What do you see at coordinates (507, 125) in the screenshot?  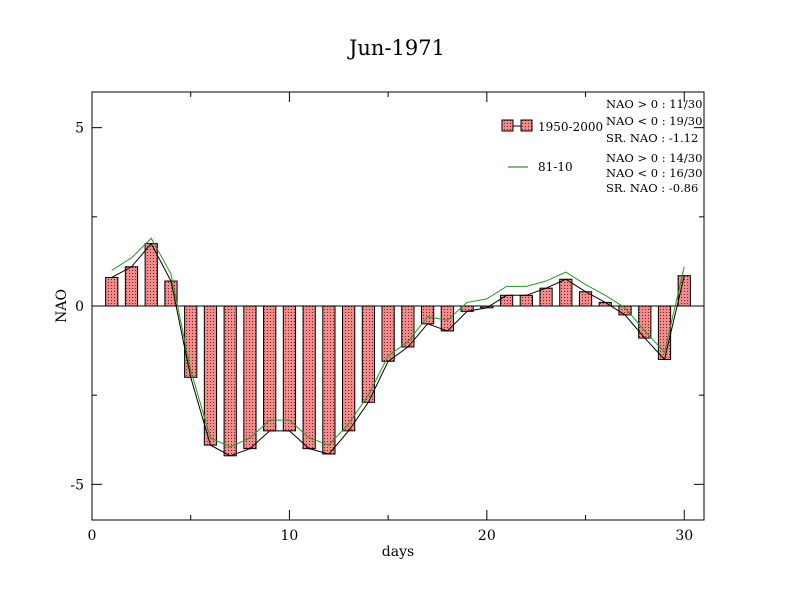 I see `legend-bar-swatch-left` at bounding box center [507, 125].